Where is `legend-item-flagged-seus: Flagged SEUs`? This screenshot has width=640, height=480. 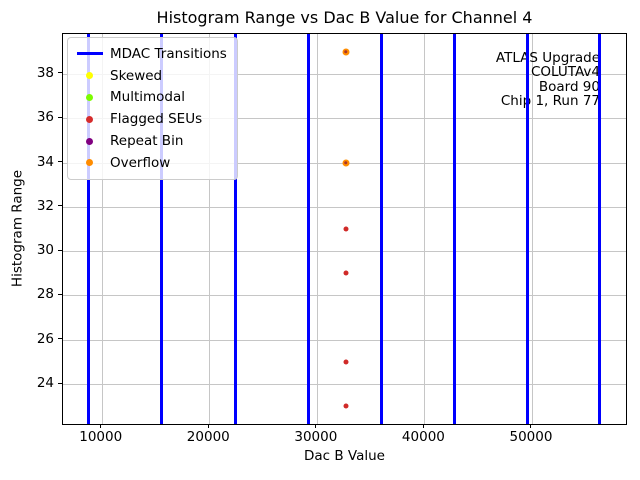 legend-item-flagged-seus: Flagged SEUs is located at coordinates (153, 119).